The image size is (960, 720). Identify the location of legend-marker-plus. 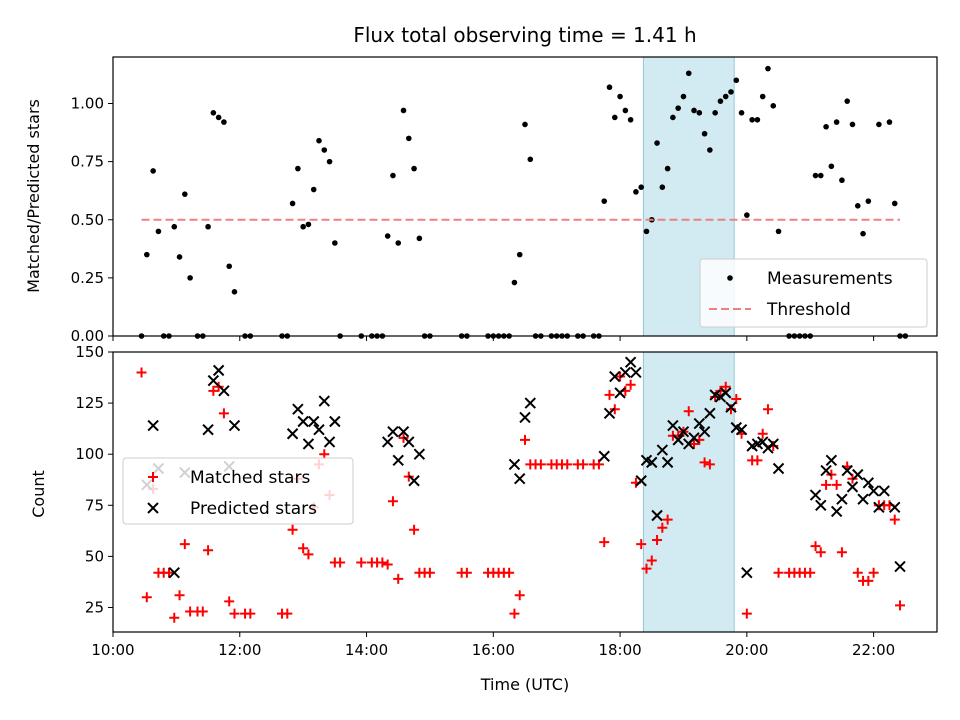
(153, 477).